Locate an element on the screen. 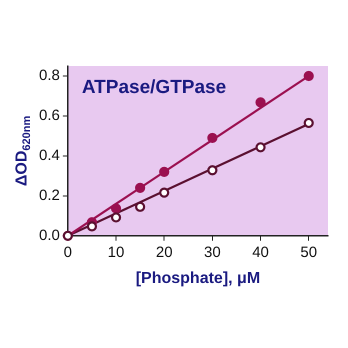 This screenshot has height=348, width=348. y-axis-title: ΔOD620nm is located at coordinates (23, 151).